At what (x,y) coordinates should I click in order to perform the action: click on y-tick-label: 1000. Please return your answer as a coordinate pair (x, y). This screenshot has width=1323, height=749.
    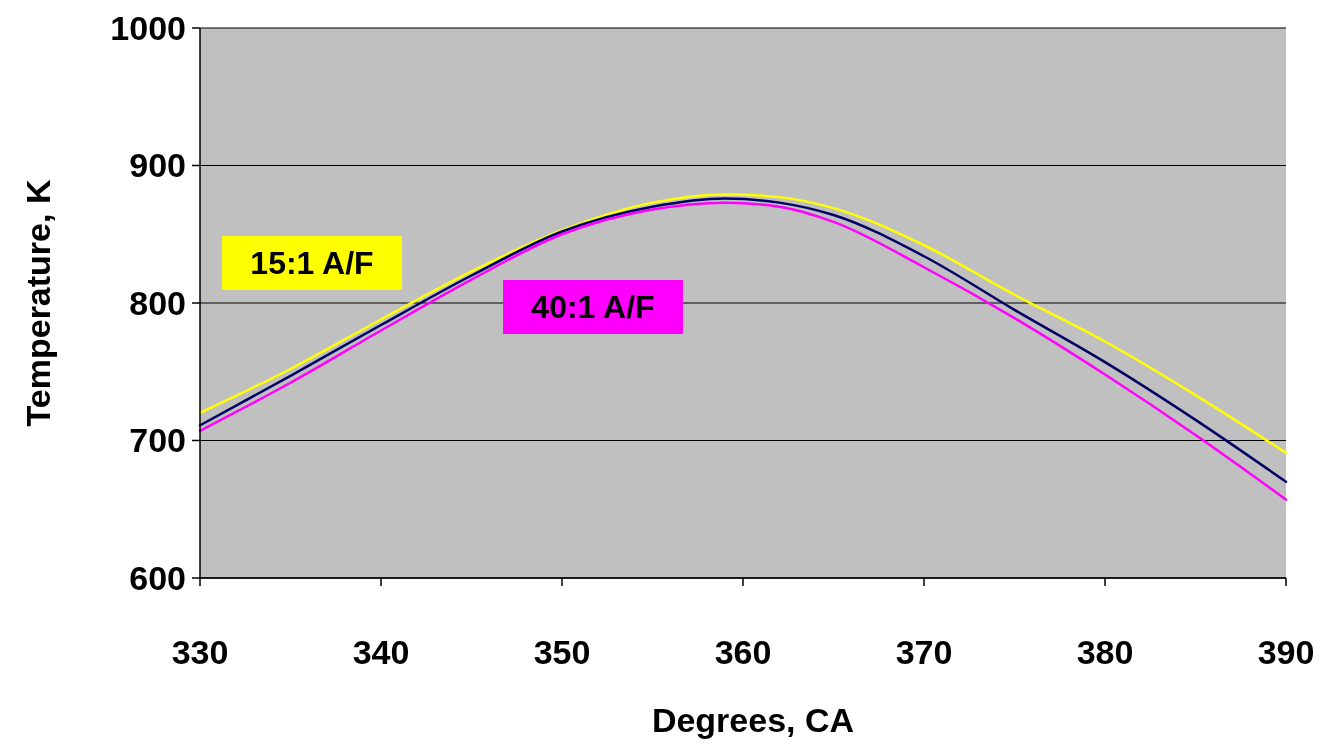
    Looking at the image, I should click on (148, 27).